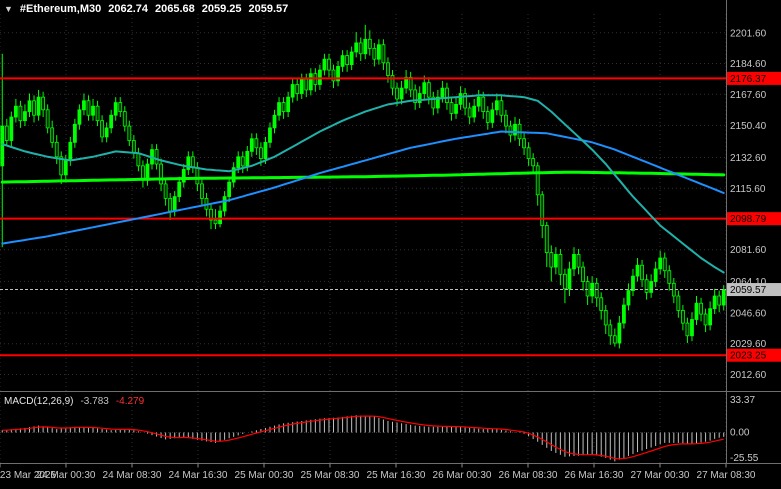  Describe the element at coordinates (396, 475) in the screenshot. I see `time-tick-label: 25 Mar 16:30` at that location.